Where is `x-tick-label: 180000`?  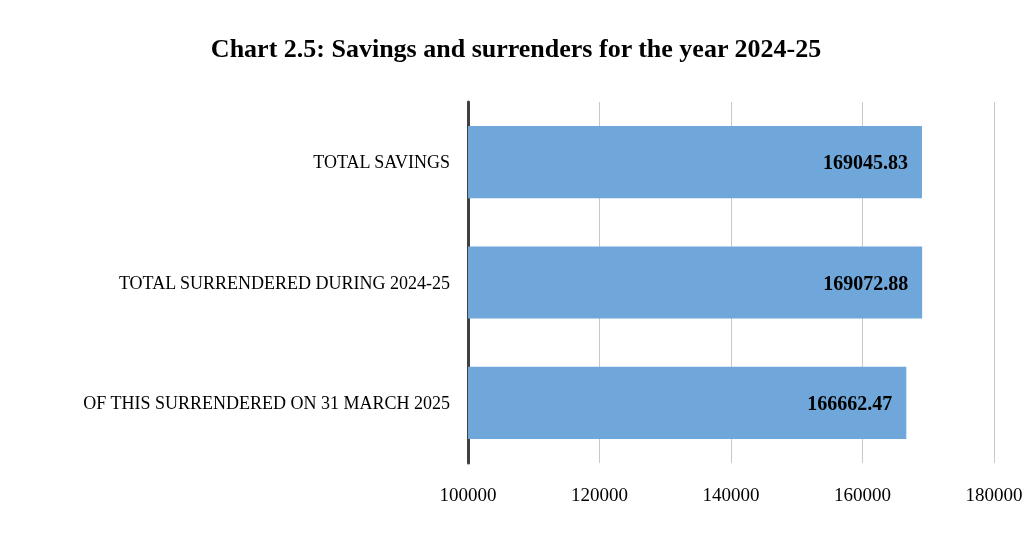
x-tick-label: 180000 is located at coordinates (994, 494).